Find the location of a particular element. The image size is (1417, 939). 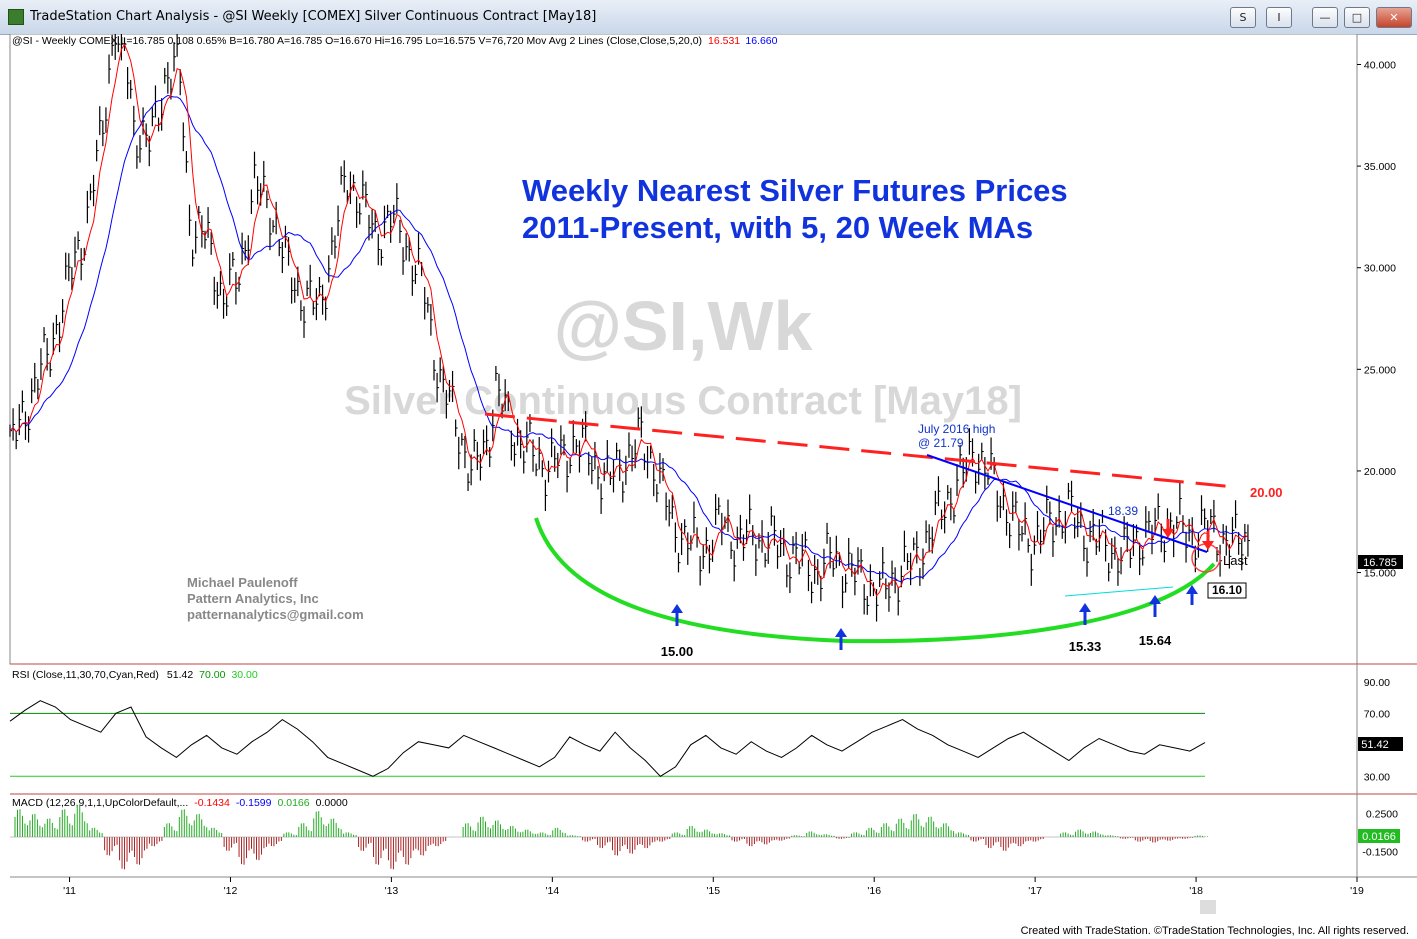

low-label-15-33: 15.33 is located at coordinates (1085, 646).